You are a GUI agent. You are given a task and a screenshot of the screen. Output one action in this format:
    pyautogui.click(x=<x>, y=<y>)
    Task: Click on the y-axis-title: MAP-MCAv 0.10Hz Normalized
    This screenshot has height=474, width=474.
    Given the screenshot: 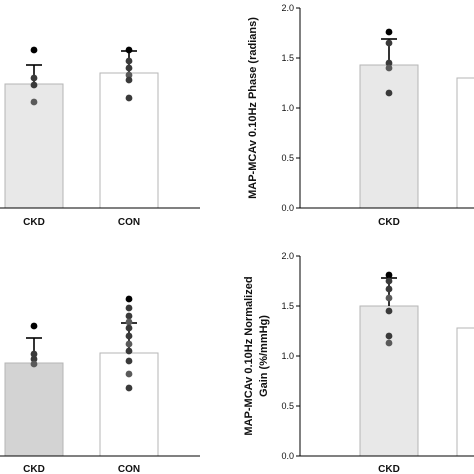 What is the action you would take?
    pyautogui.click(x=249, y=355)
    